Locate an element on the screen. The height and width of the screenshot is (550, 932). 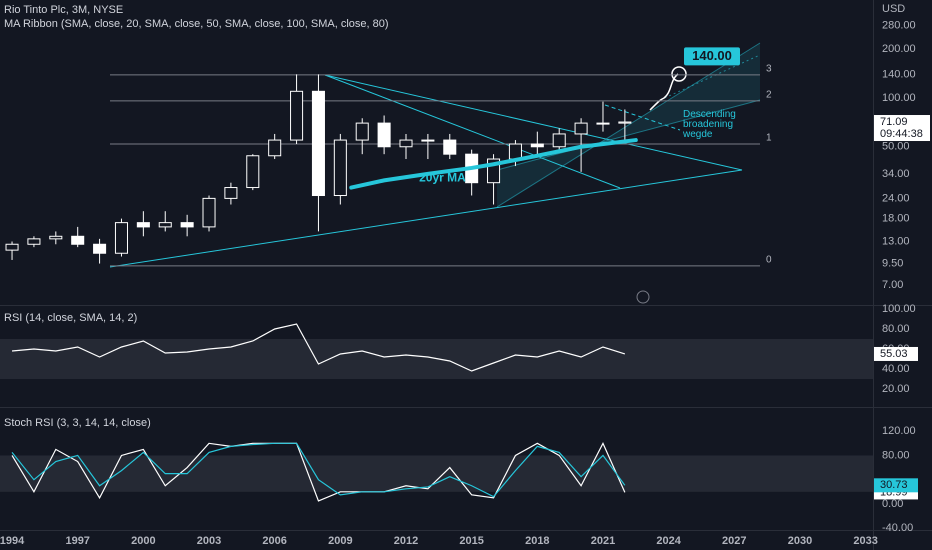
target-label: 140.00 is located at coordinates (712, 55).